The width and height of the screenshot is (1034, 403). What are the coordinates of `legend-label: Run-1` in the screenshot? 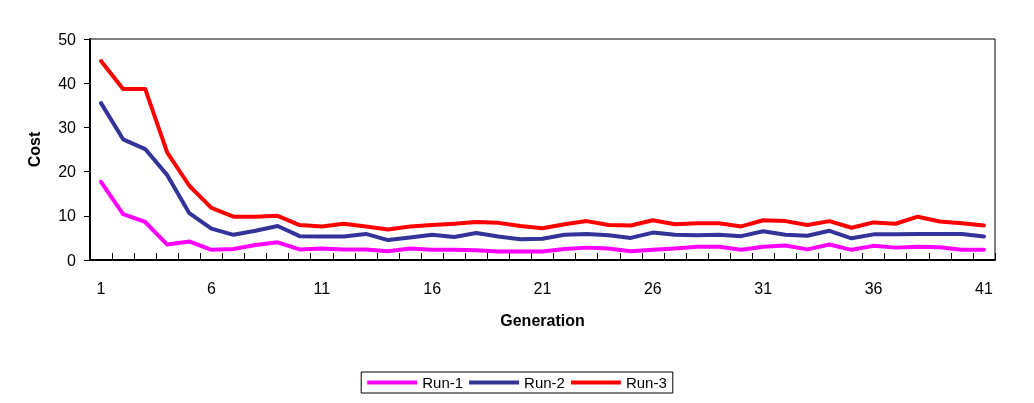 It's located at (443, 382).